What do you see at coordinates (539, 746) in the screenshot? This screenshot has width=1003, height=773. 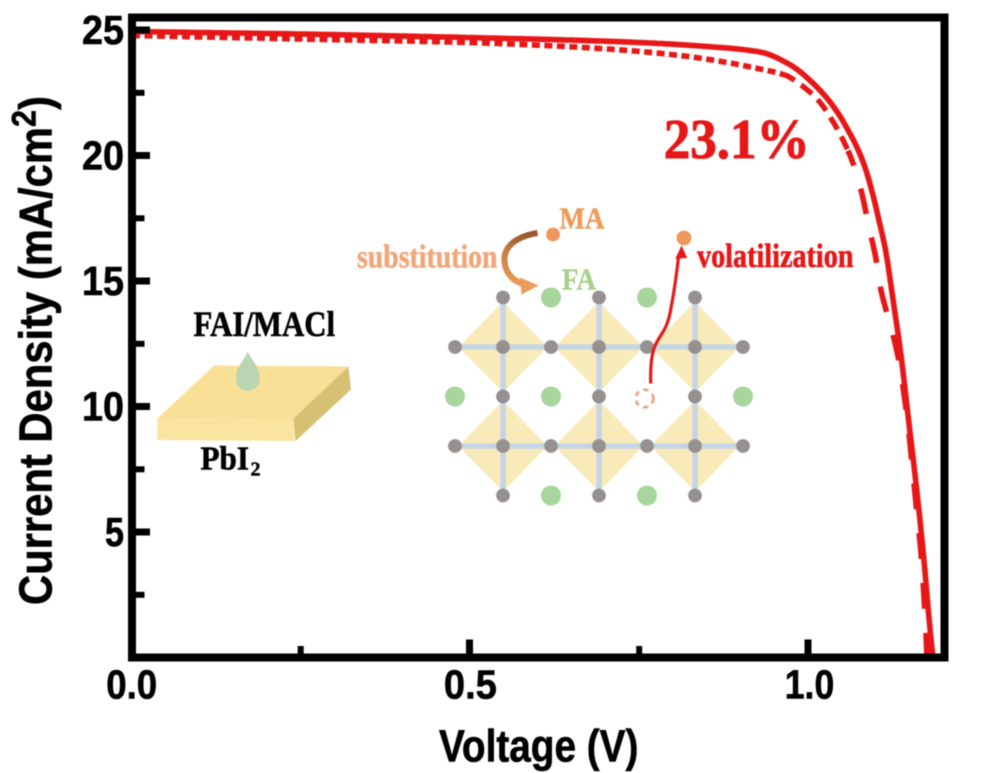 I see `svg-text: Voltage (V)` at bounding box center [539, 746].